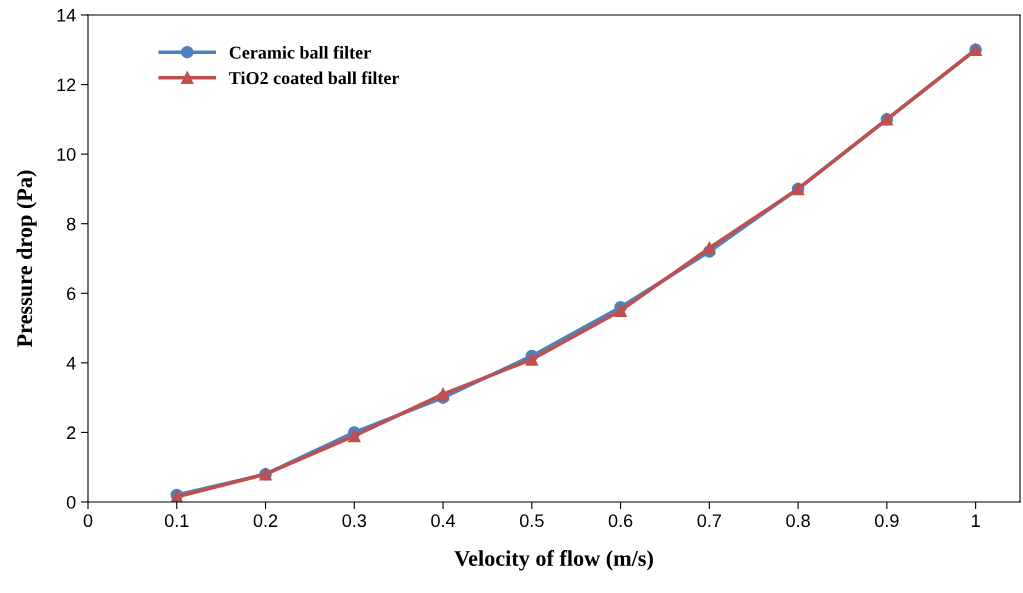  Describe the element at coordinates (26, 259) in the screenshot. I see `y-axis-title: Pressure drop (Pa)` at that location.